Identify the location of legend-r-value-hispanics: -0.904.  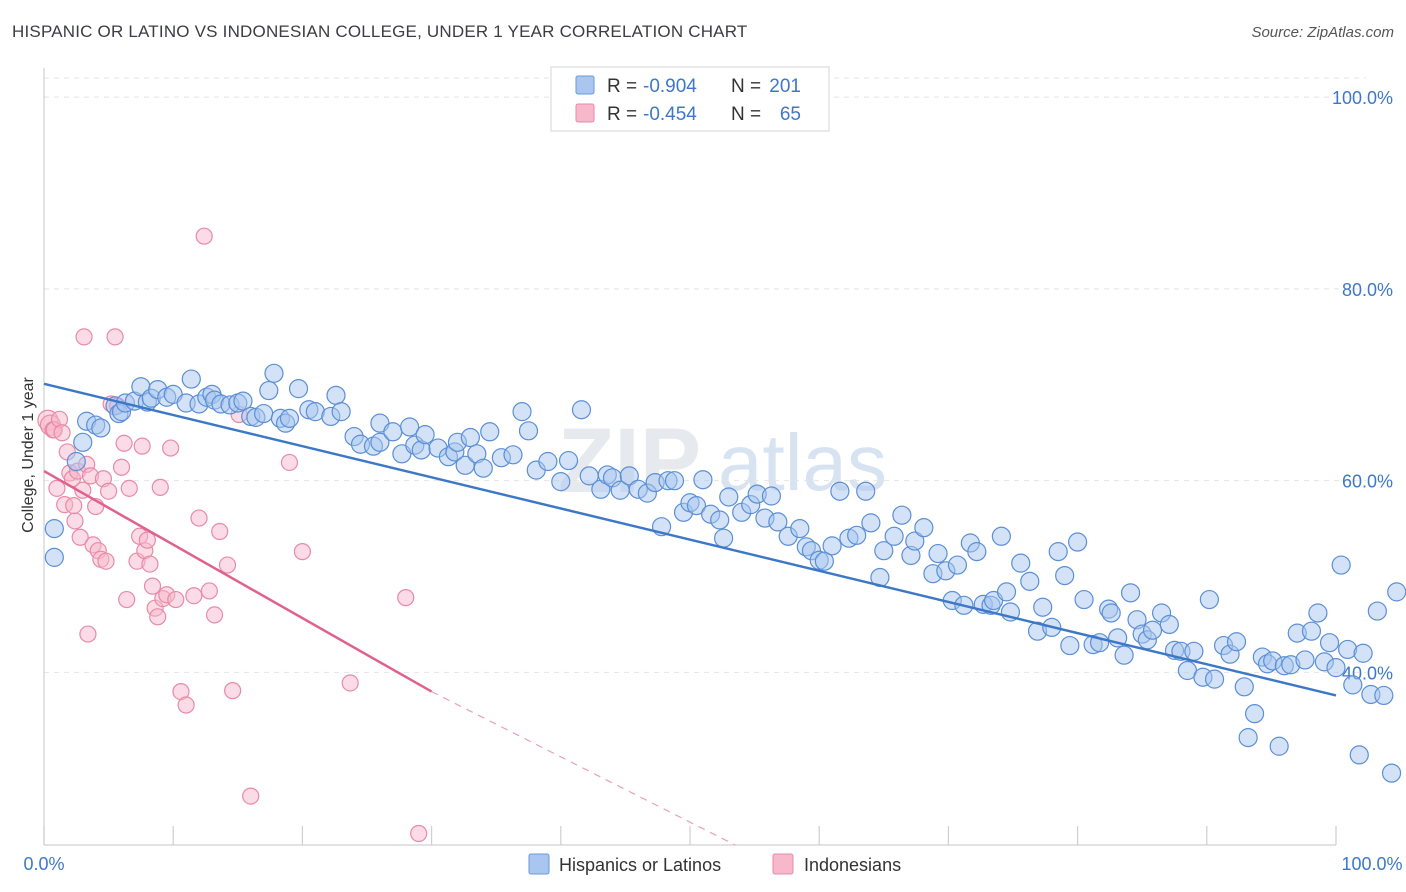
(670, 86).